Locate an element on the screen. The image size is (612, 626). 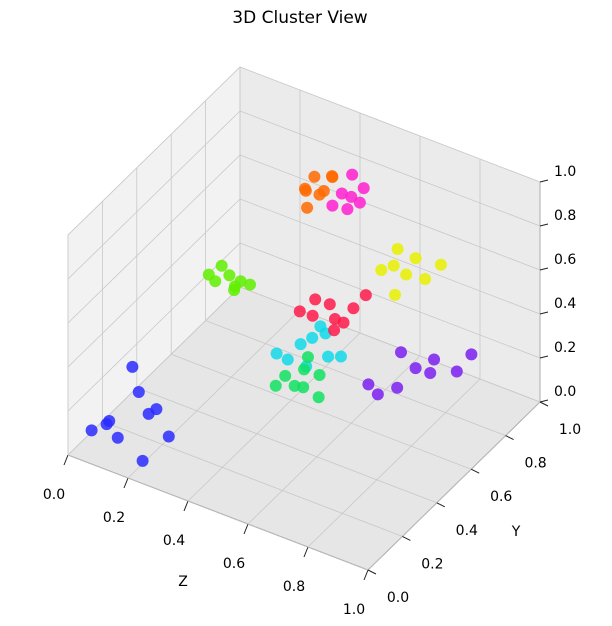
y-tick-label: 0.4 is located at coordinates (467, 531).